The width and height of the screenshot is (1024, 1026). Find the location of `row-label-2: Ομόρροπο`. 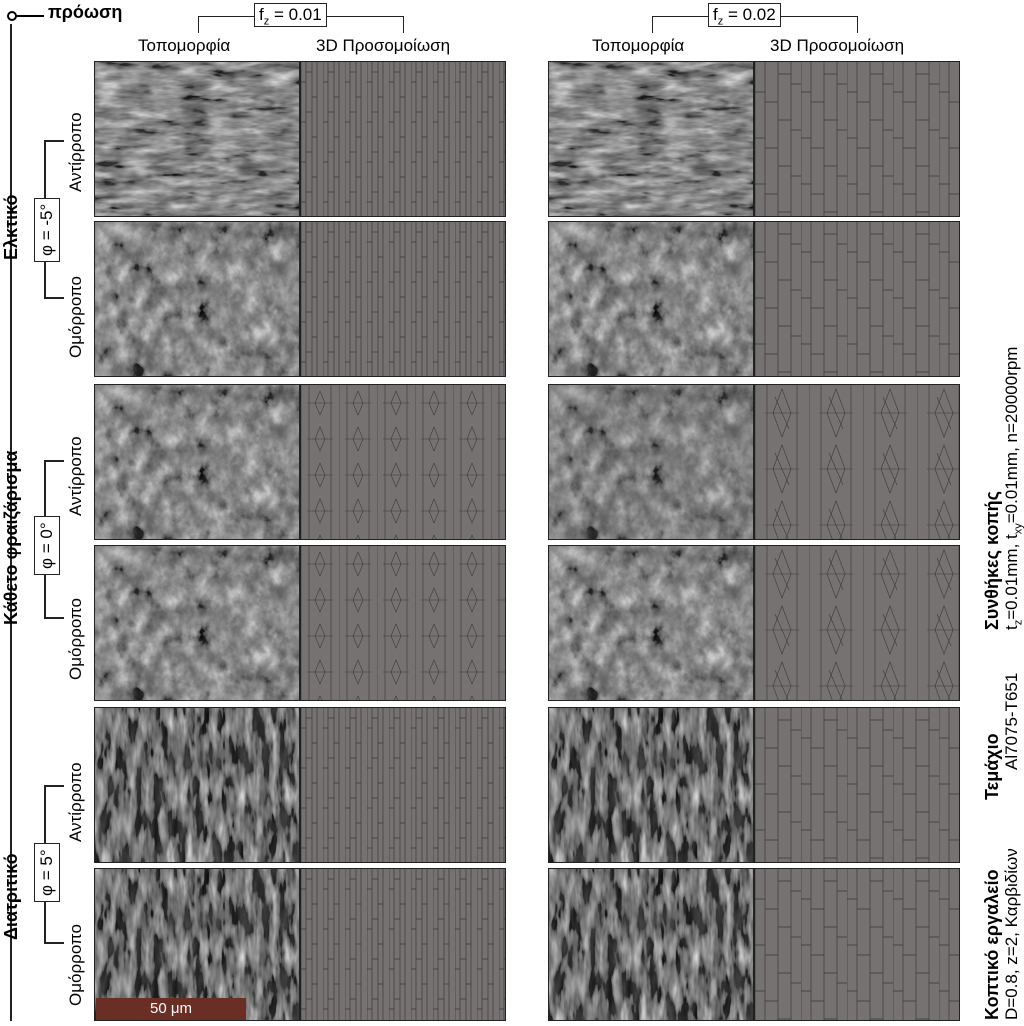

row-label-2: Ομόρροπο is located at coordinates (75, 317).